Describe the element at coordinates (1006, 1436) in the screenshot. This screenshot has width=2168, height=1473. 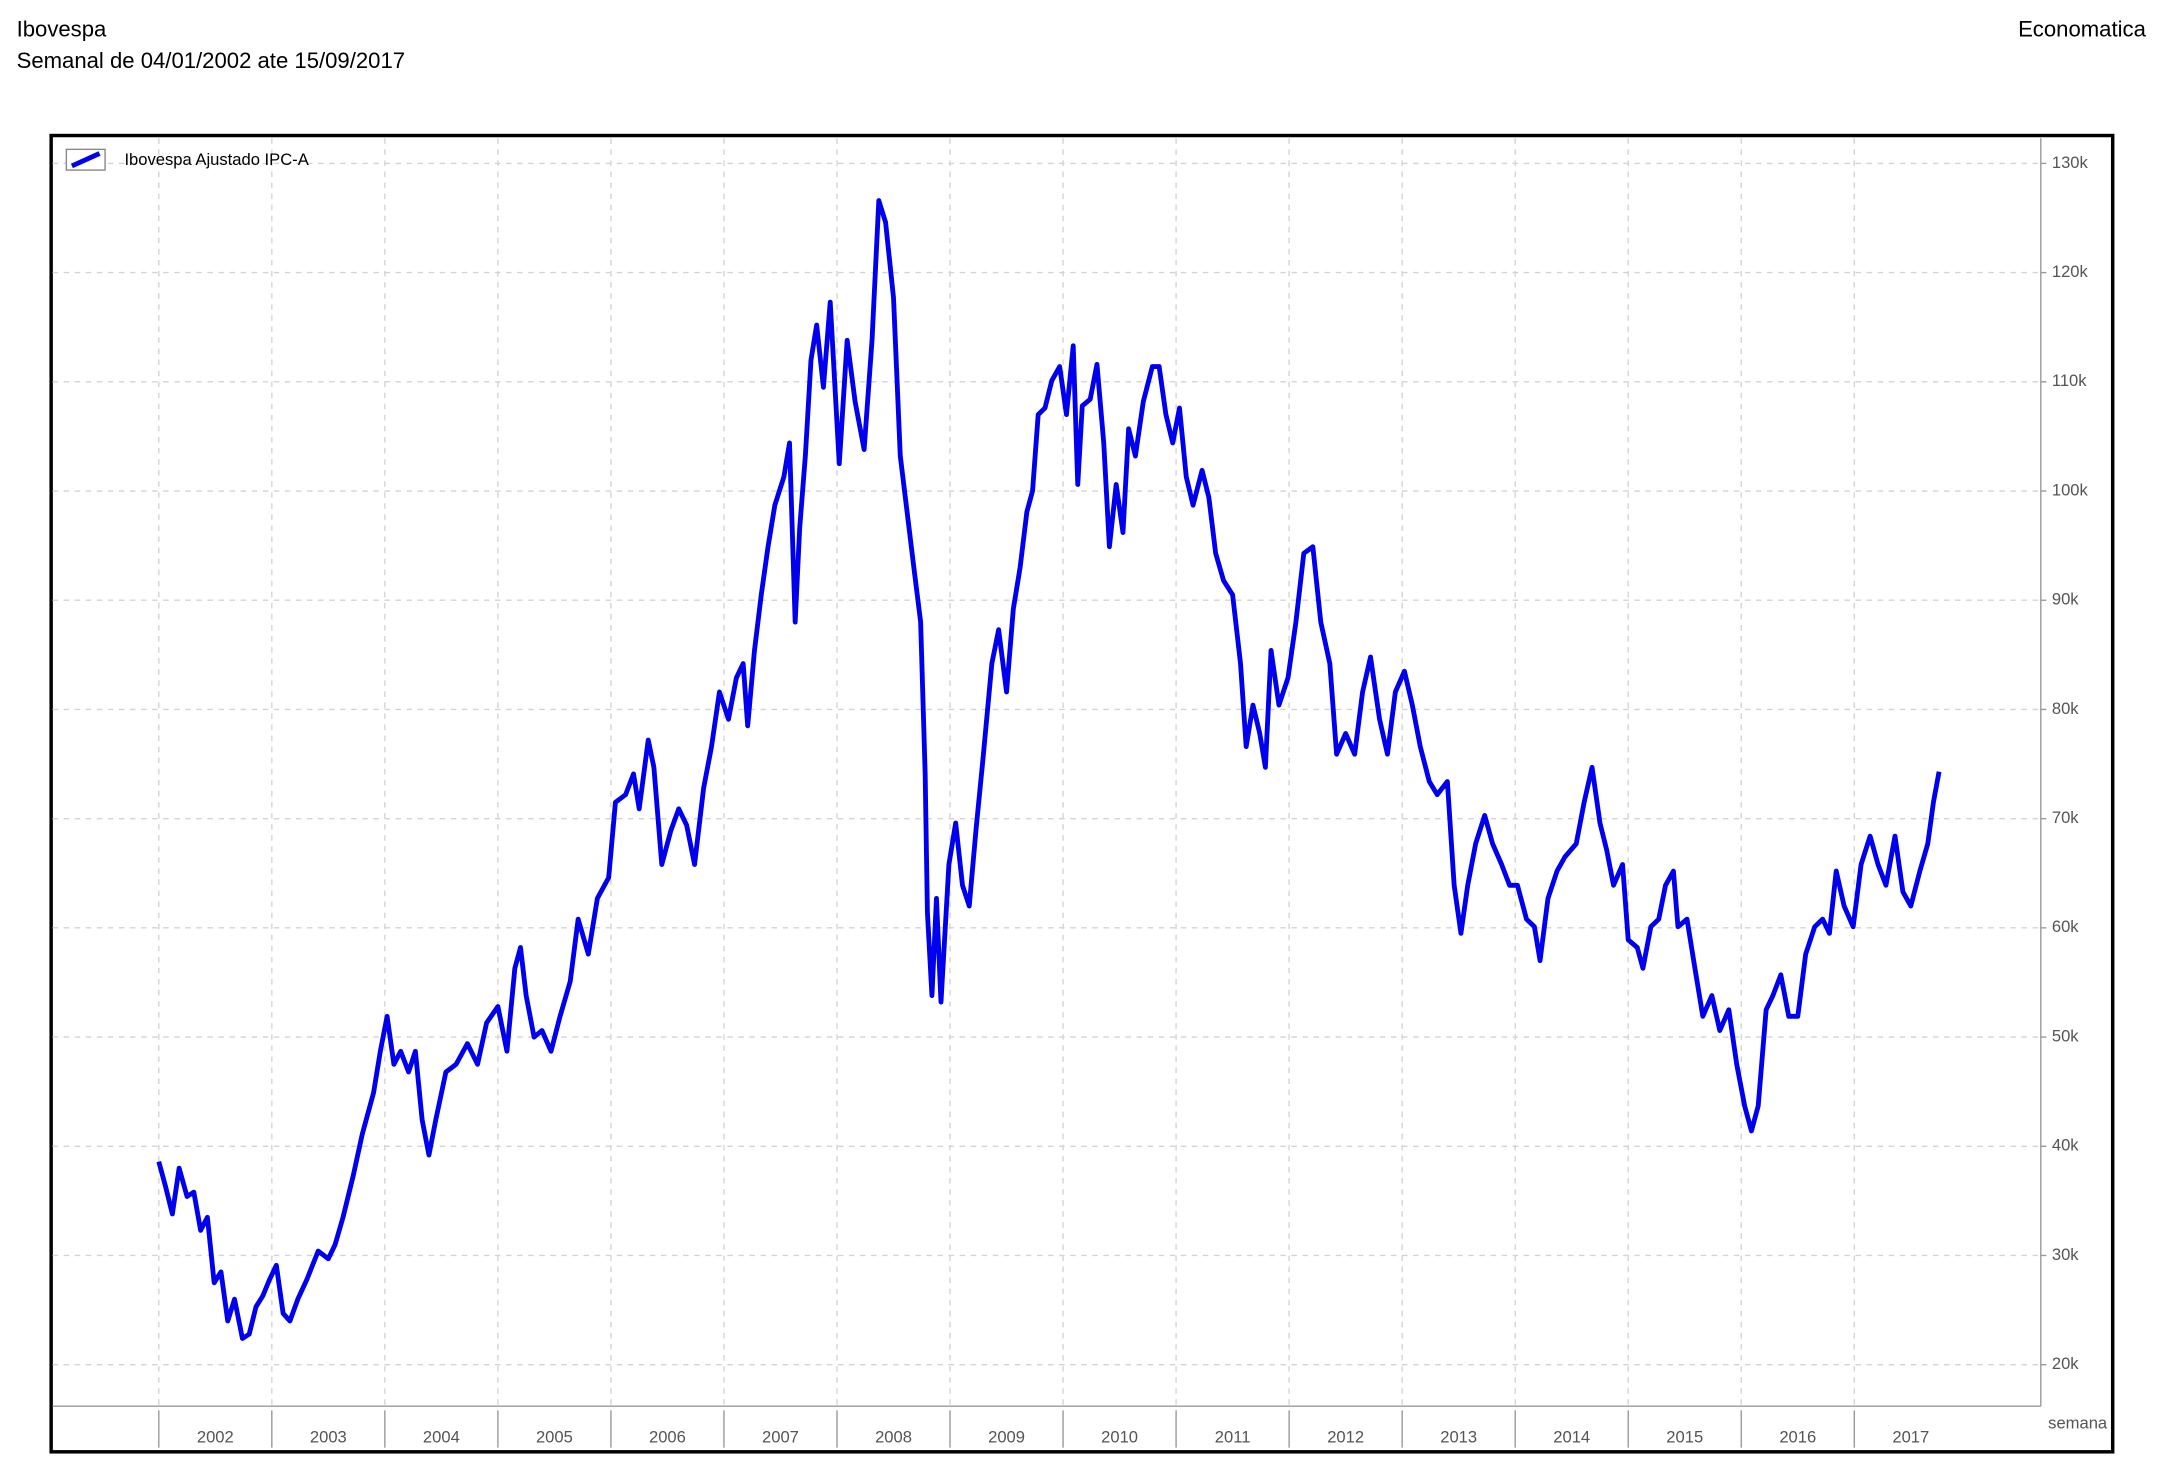
I see `x-tick-label: 2009` at that location.